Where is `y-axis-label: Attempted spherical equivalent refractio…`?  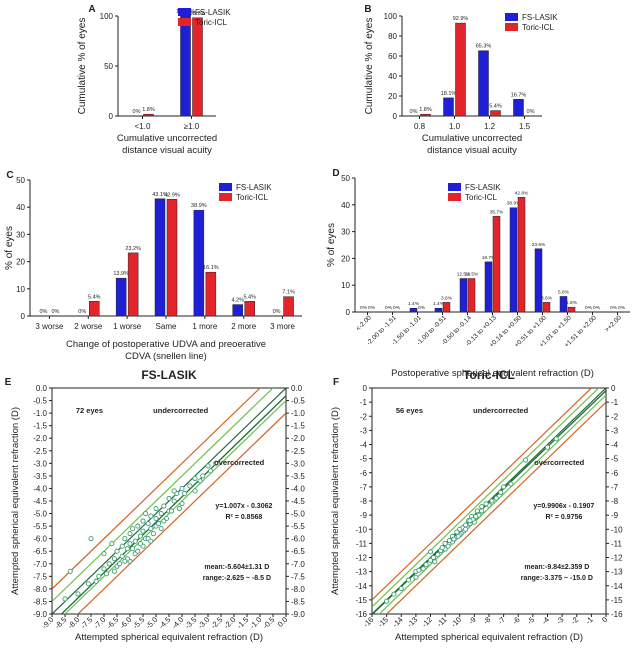
y-axis-label: Attempted spherical equivalent refractio… is located at coordinates (335, 501).